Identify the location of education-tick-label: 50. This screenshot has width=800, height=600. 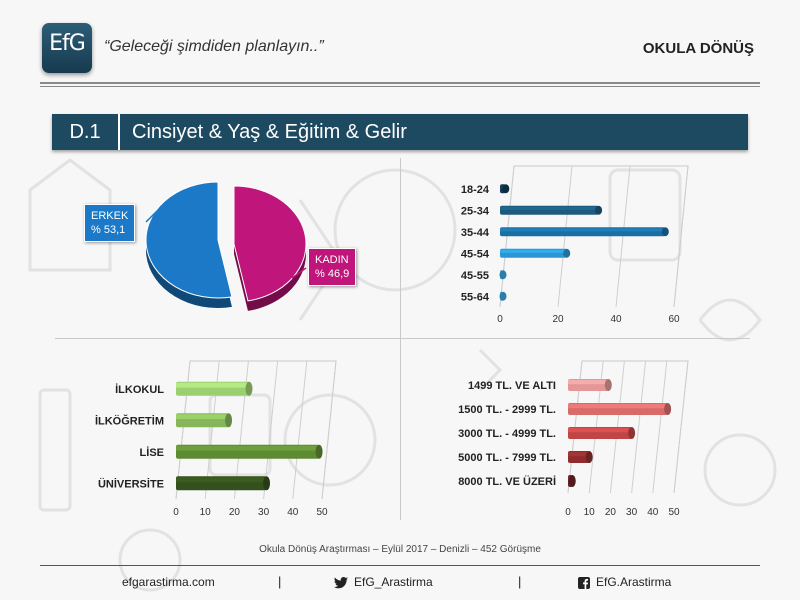
(322, 512).